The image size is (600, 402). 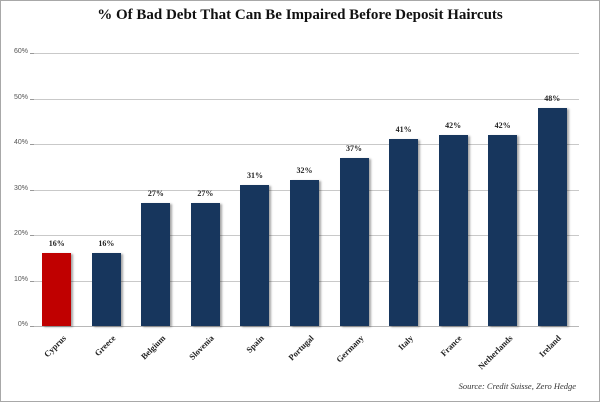 What do you see at coordinates (57, 289) in the screenshot?
I see `bar-cyprus` at bounding box center [57, 289].